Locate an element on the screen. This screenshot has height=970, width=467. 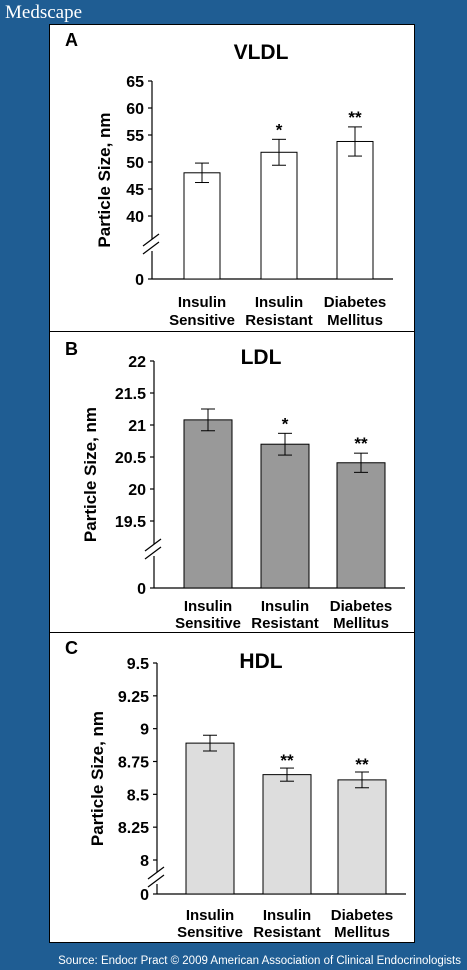
y-tick-label: 19.5 is located at coordinates (130, 522).